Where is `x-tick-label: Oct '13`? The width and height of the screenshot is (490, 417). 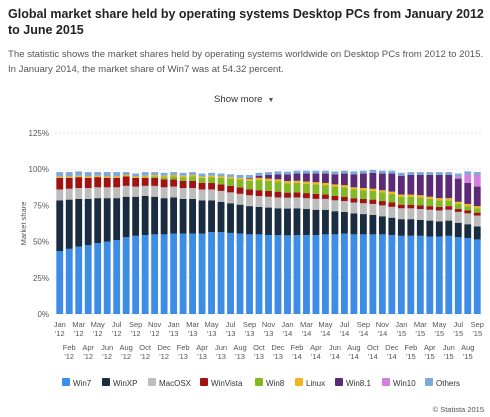 x-tick-label: Oct '13 is located at coordinates (259, 352).